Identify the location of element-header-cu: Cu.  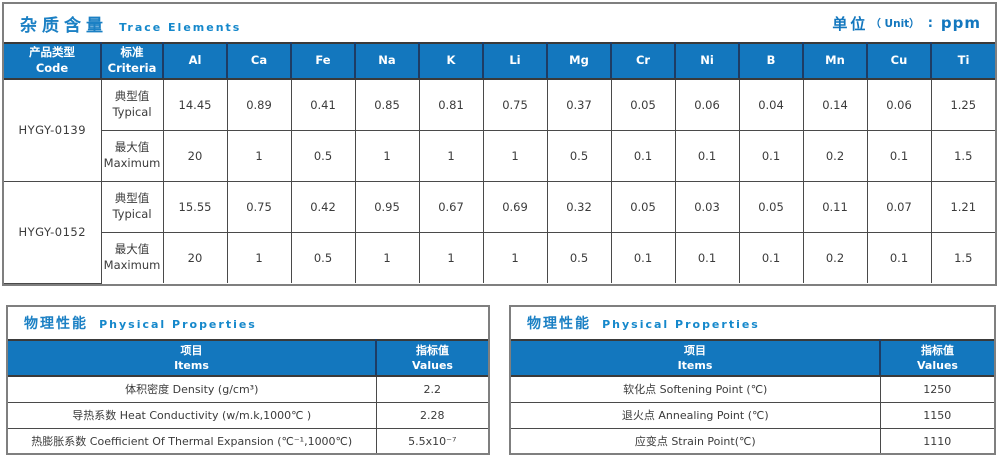
(899, 61).